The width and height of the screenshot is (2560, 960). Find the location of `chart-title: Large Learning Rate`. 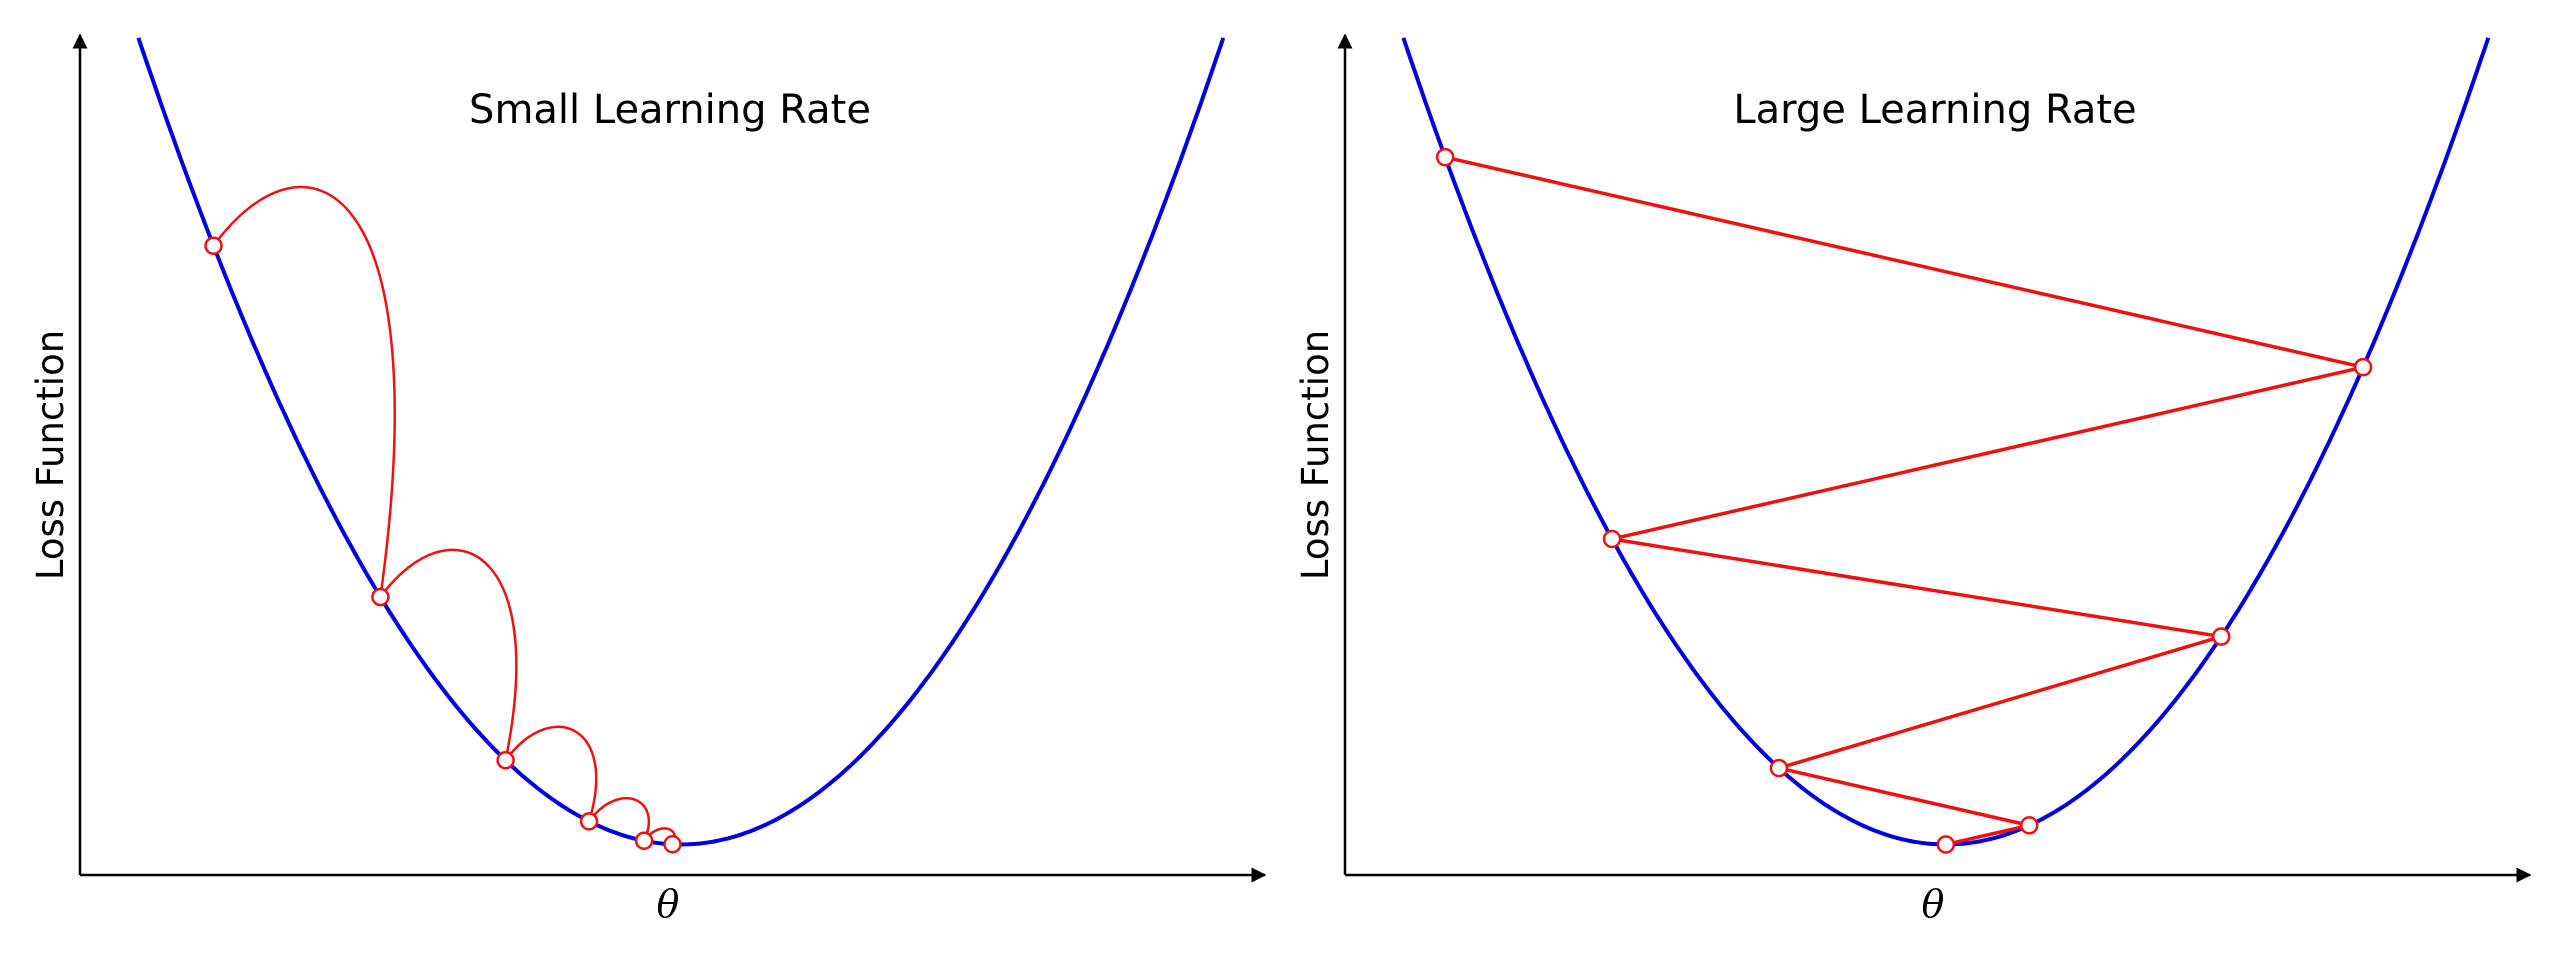

chart-title: Large Learning Rate is located at coordinates (1934, 110).